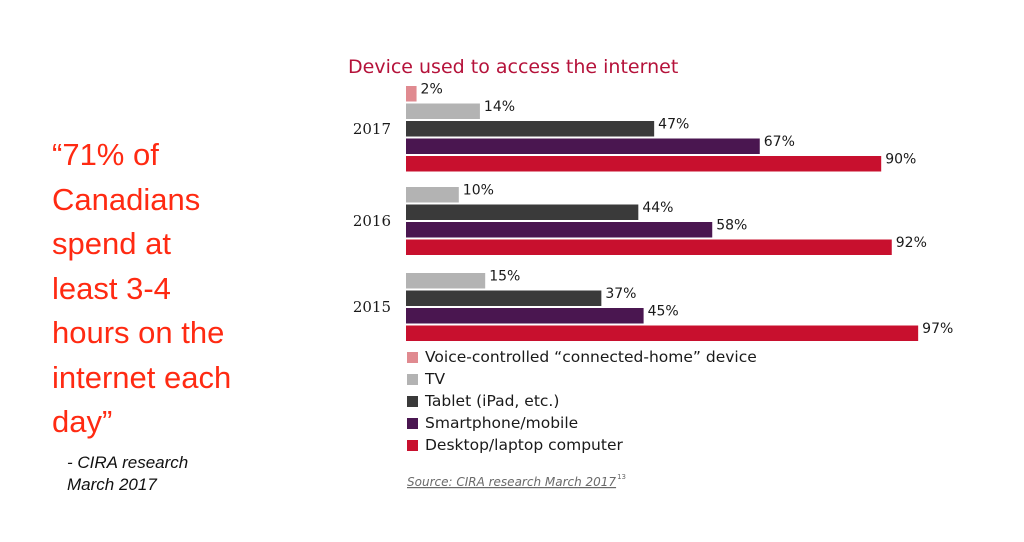 The height and width of the screenshot is (542, 1024). What do you see at coordinates (620, 294) in the screenshot?
I see `bar-value-label: 37%` at bounding box center [620, 294].